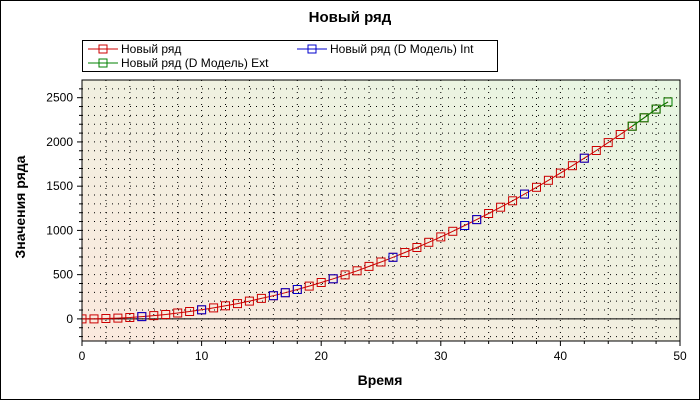 This screenshot has height=400, width=700. Describe the element at coordinates (59, 142) in the screenshot. I see `y-tick-label: 2000` at that location.